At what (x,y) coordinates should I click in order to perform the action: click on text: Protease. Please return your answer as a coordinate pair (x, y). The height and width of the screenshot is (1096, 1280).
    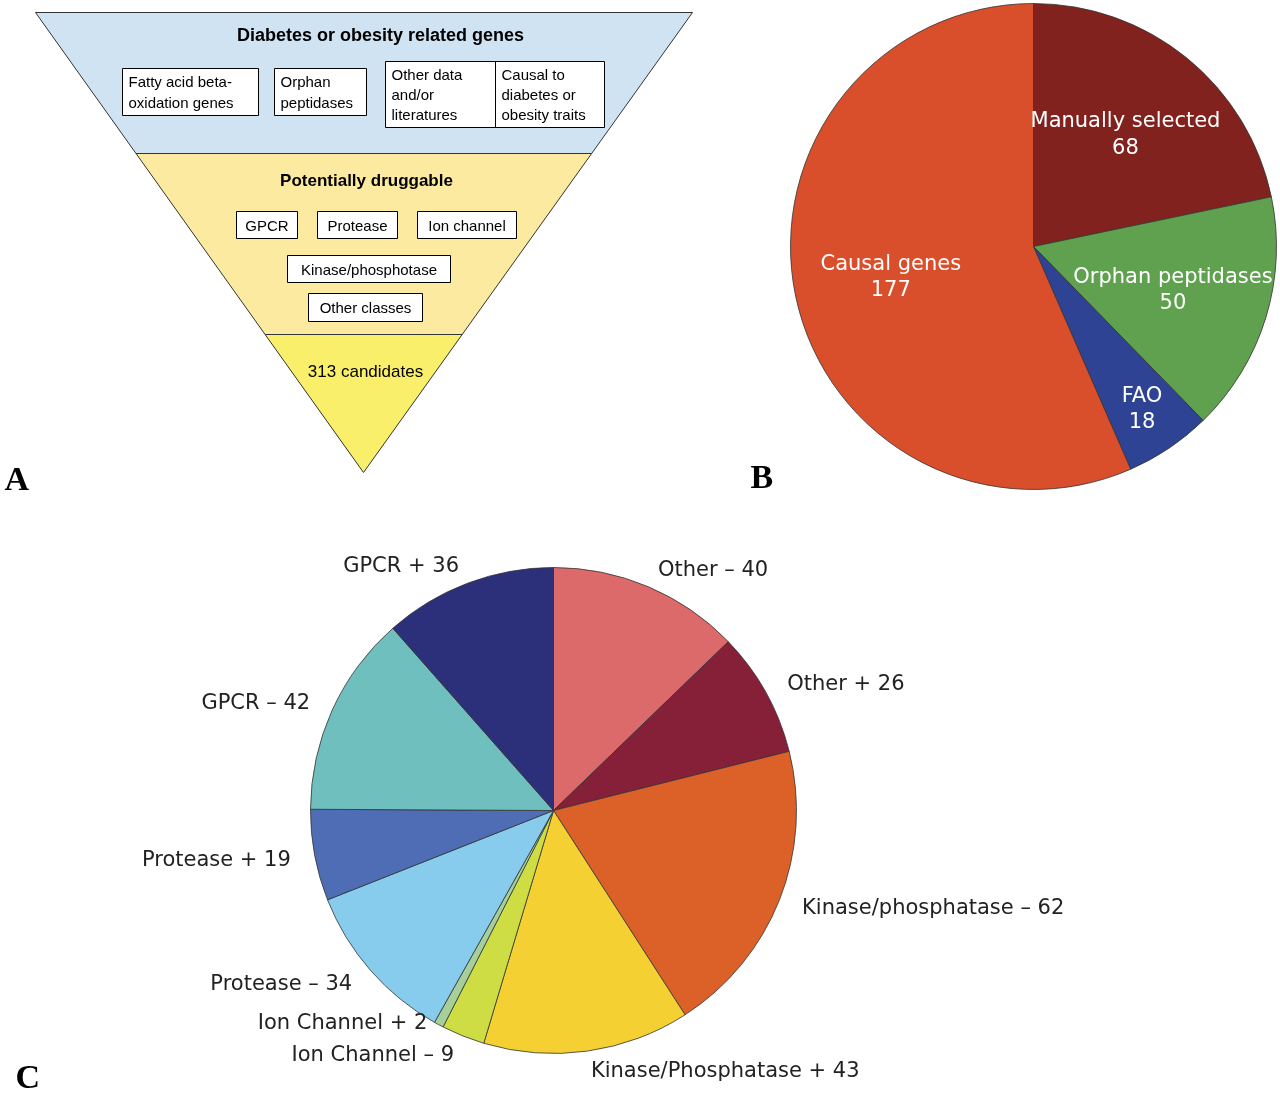
    Looking at the image, I should click on (357, 225).